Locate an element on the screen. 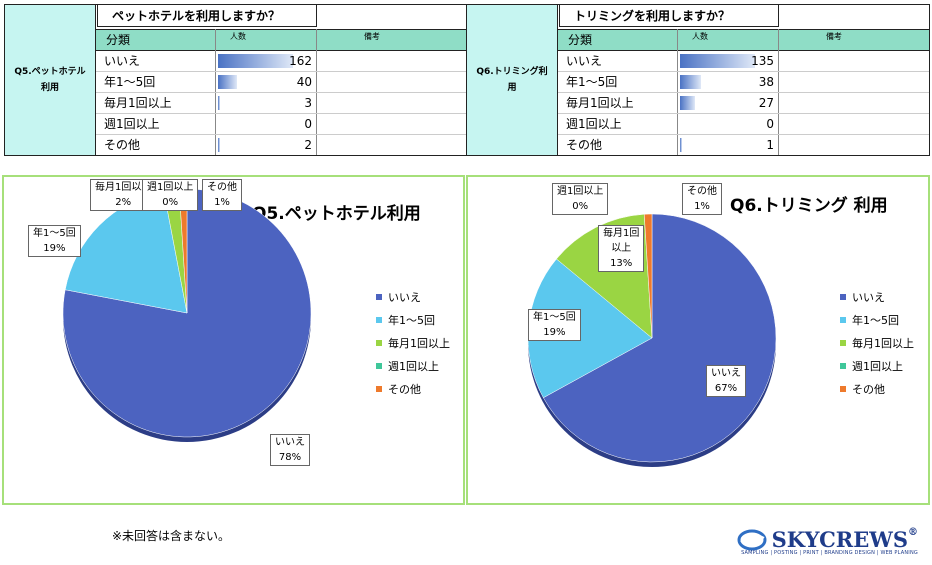 This screenshot has width=932, height=565. row-count: 1 is located at coordinates (770, 145).